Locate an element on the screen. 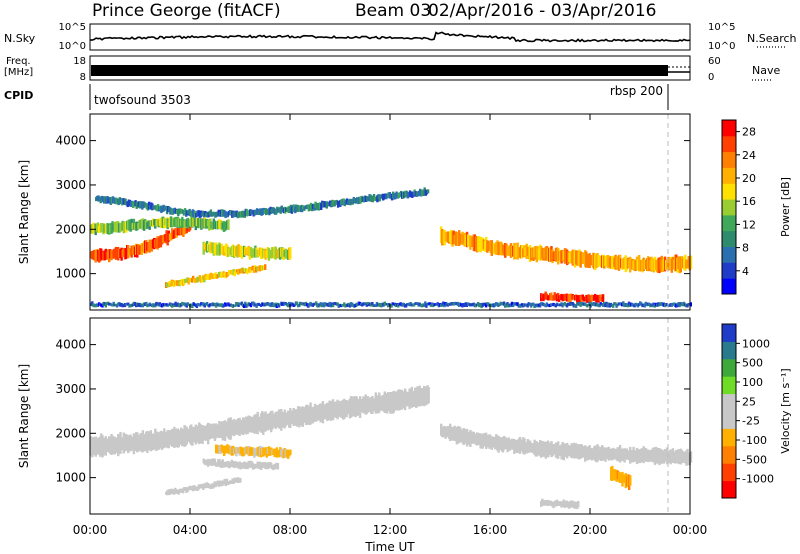 This screenshot has height=554, width=800. echo-band-d is located at coordinates (216, 276).